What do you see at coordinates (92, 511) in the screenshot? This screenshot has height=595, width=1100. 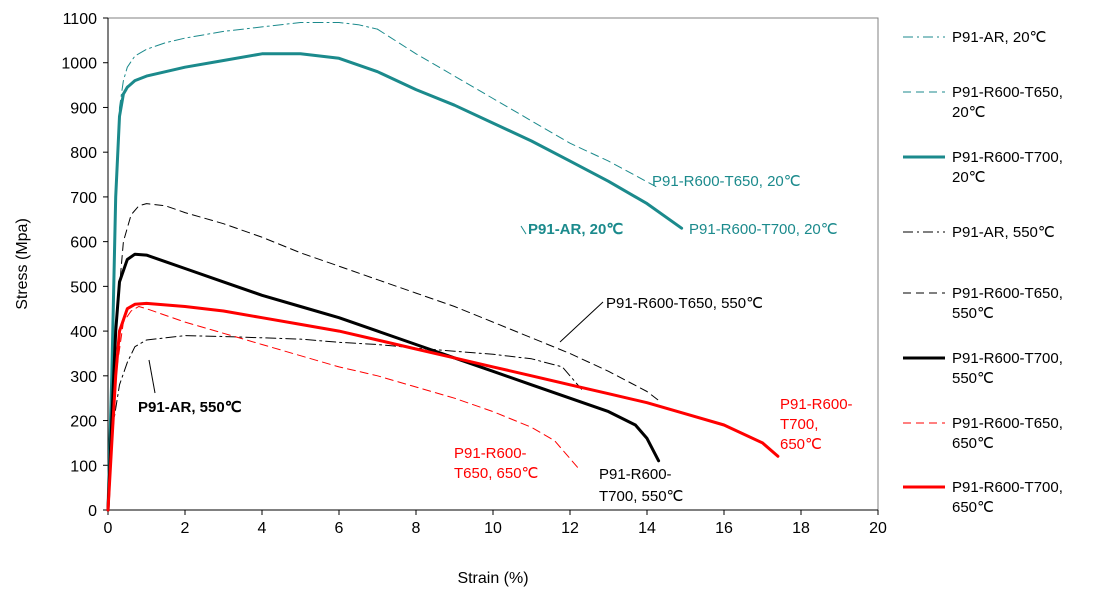 I see `y-tick-label: 0` at bounding box center [92, 511].